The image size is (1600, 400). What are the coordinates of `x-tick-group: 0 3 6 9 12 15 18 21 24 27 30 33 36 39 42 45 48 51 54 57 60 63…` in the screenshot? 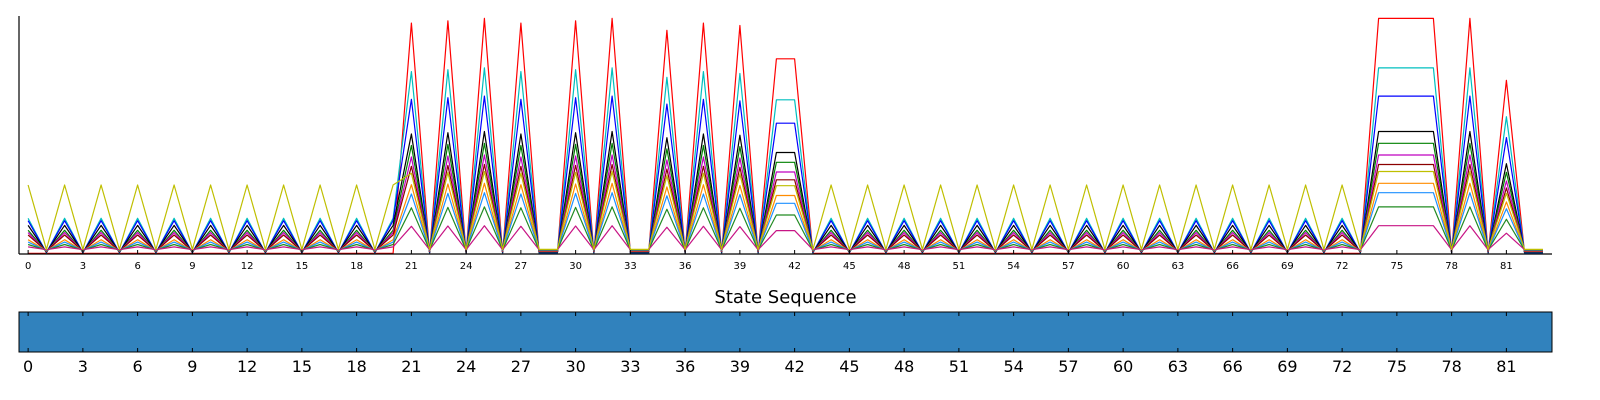 It's located at (769, 261).